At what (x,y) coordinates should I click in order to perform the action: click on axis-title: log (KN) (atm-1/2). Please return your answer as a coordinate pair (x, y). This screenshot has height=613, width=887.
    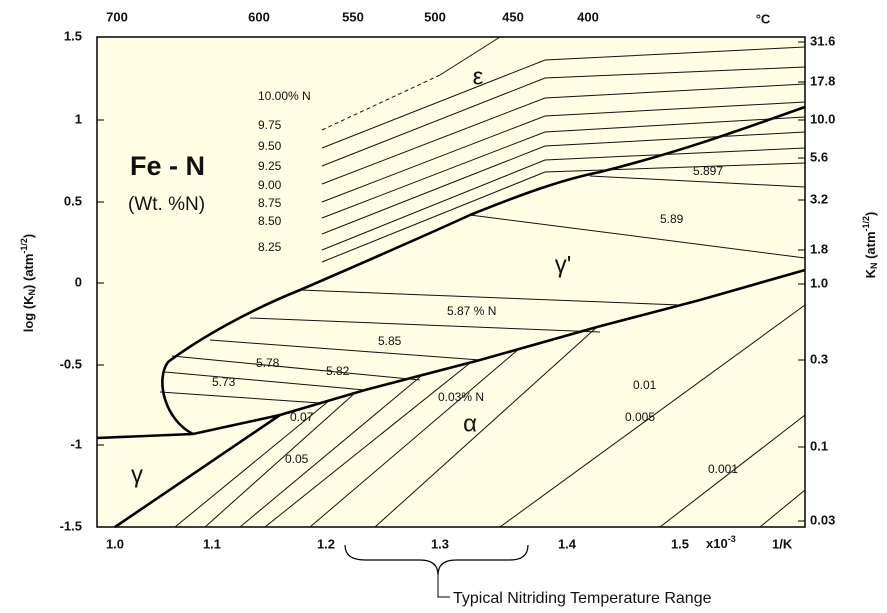
    Looking at the image, I should click on (28, 283).